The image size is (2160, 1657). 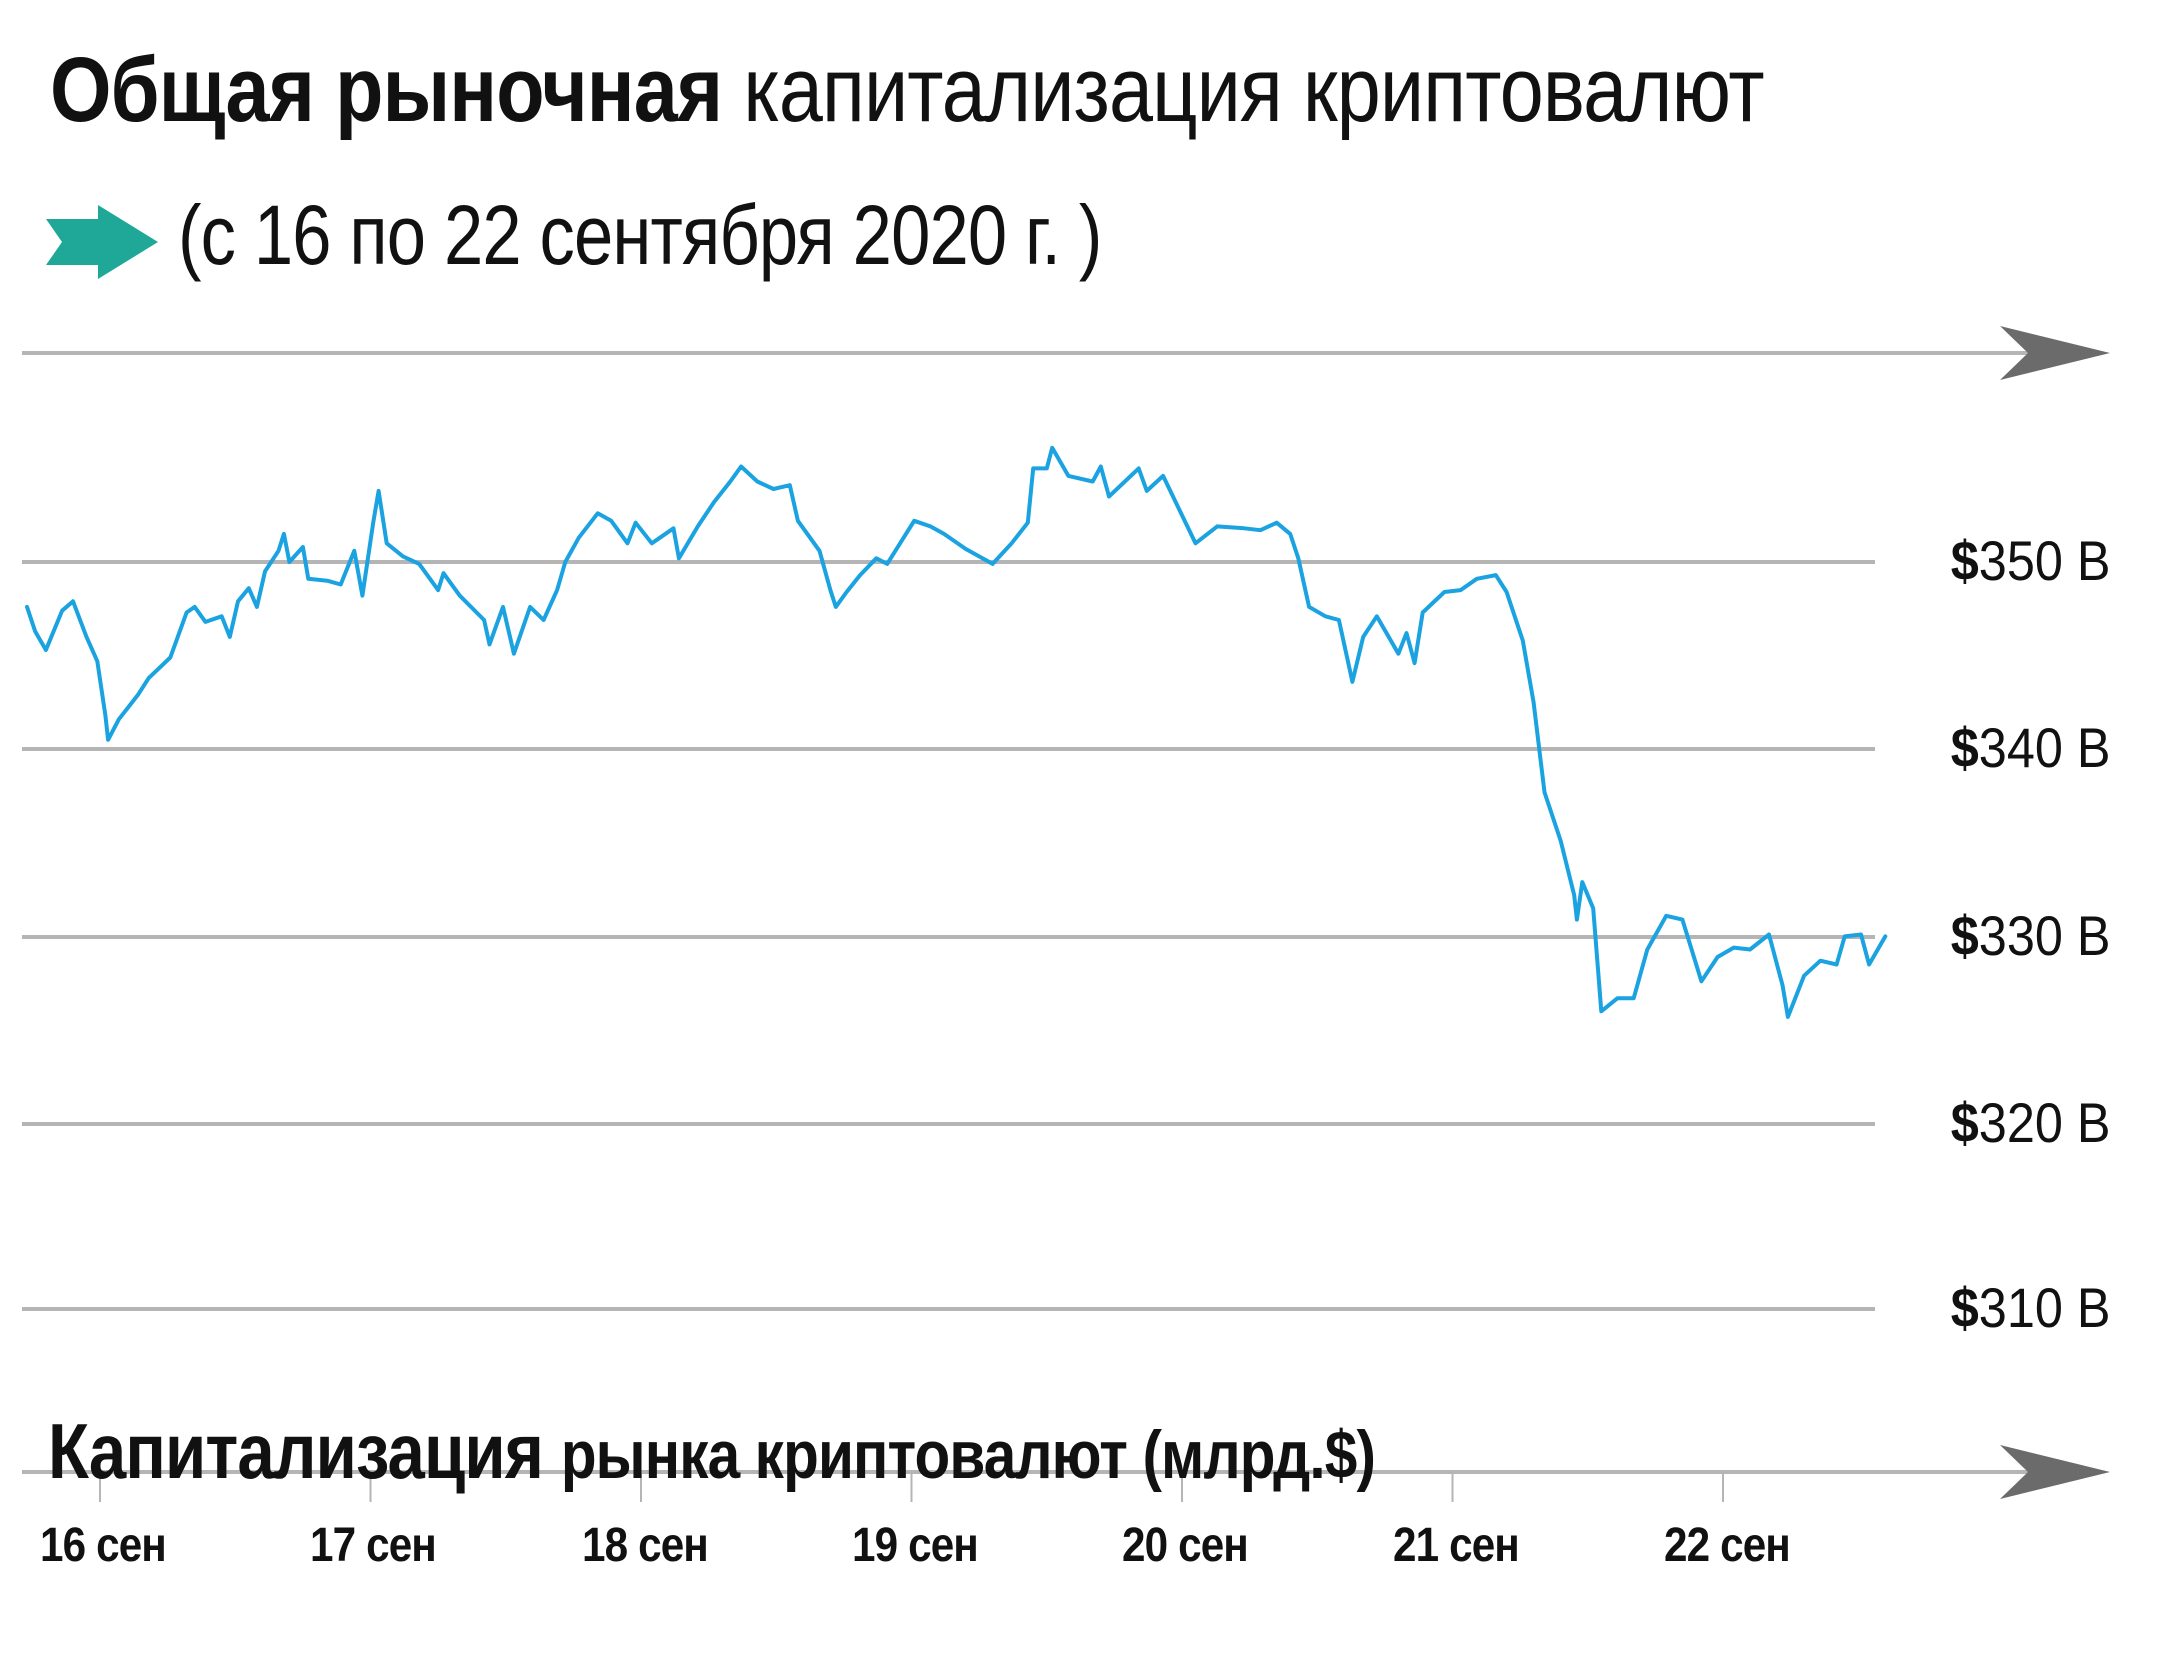 What do you see at coordinates (1253, 90) in the screenshot?
I see `chart-title-regular: капитализация криптовалют` at bounding box center [1253, 90].